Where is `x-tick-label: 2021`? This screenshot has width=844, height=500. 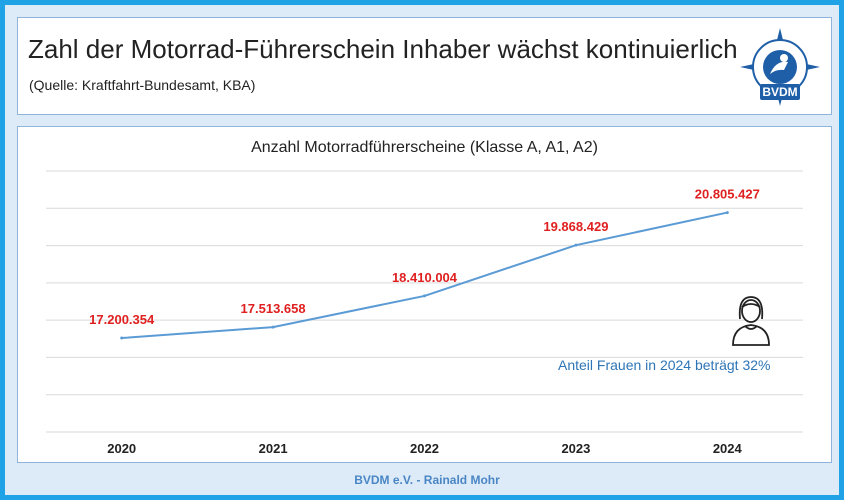
x-tick-label: 2021 is located at coordinates (273, 448).